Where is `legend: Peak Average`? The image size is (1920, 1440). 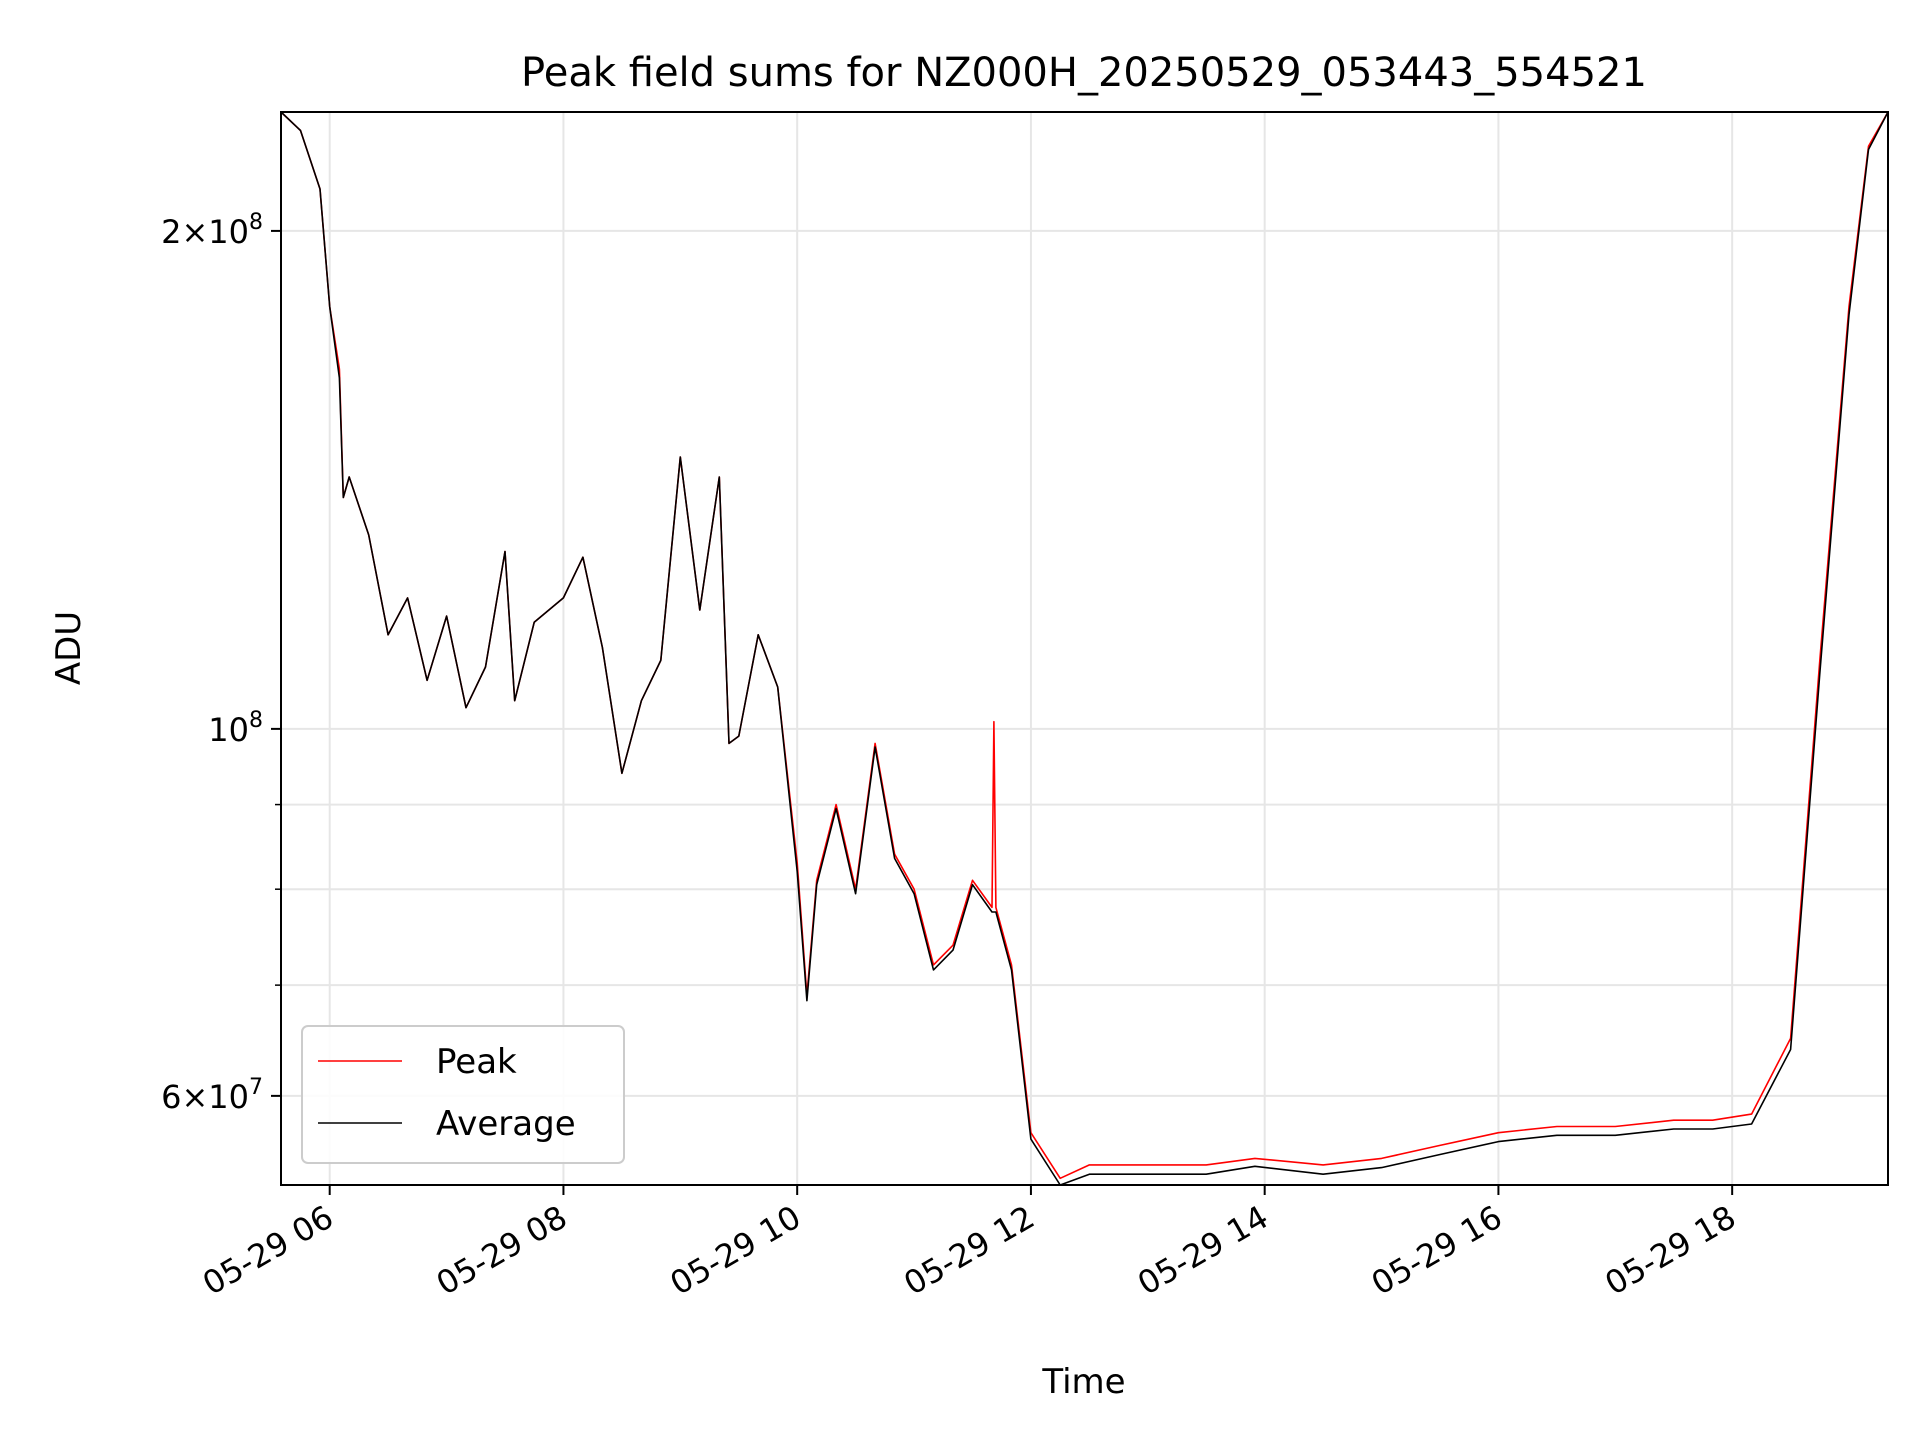
legend: Peak Average is located at coordinates (463, 1094).